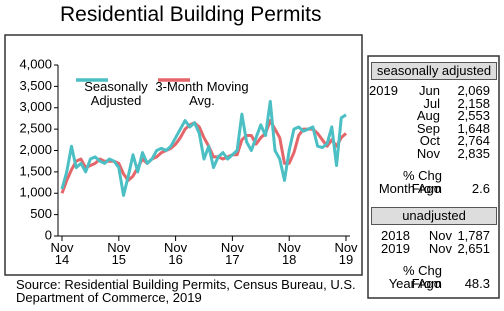 The width and height of the screenshot is (504, 311). Describe the element at coordinates (395, 235) in the screenshot. I see `row-year: 2018` at that location.